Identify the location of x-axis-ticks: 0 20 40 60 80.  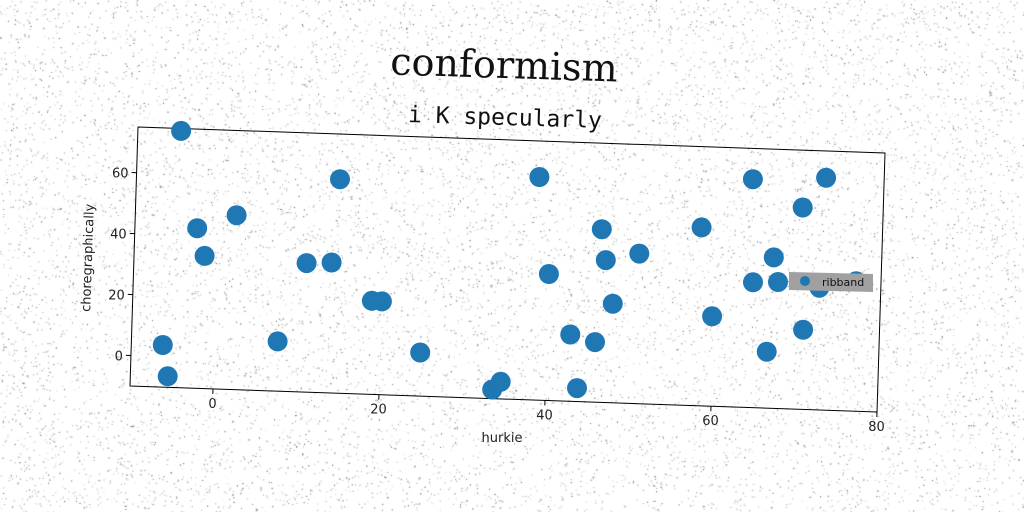
(546, 411).